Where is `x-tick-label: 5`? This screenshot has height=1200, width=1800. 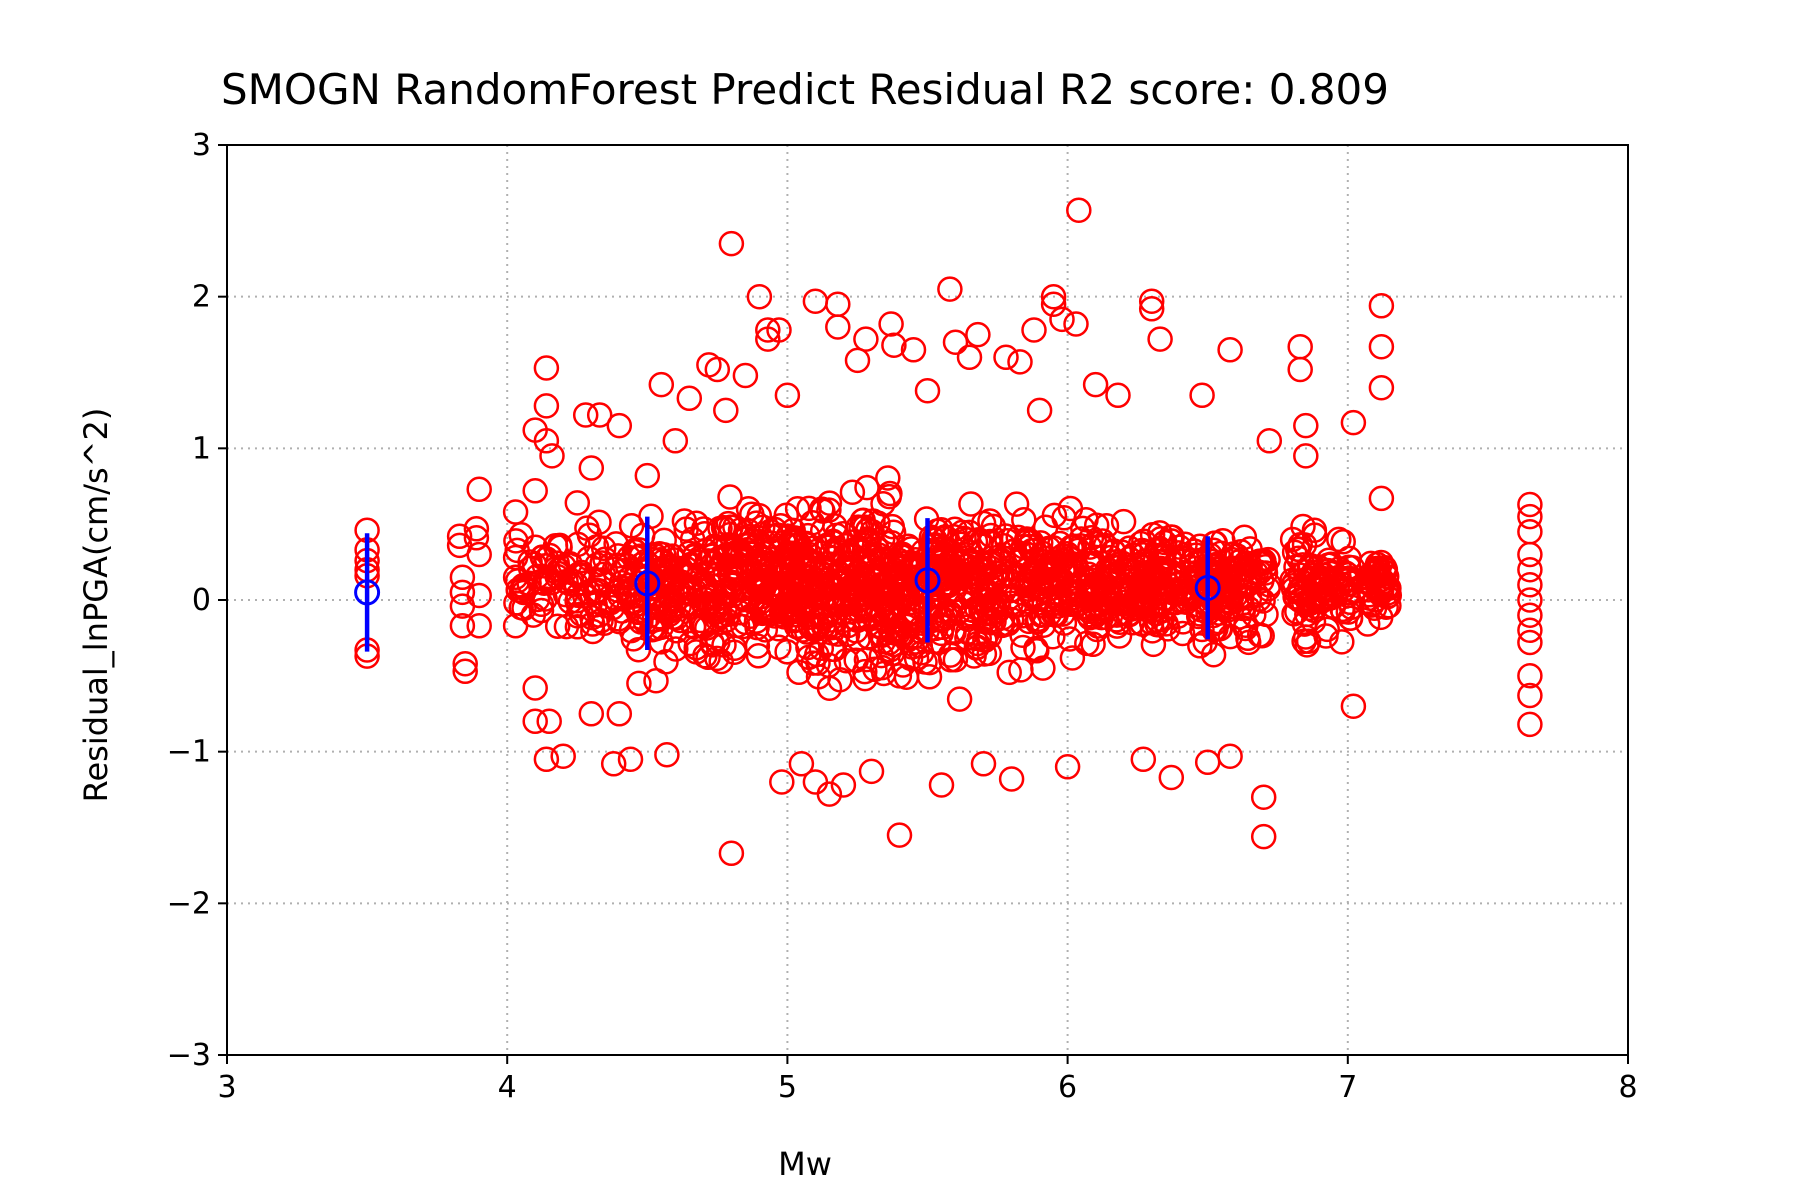 x-tick-label: 5 is located at coordinates (787, 1087).